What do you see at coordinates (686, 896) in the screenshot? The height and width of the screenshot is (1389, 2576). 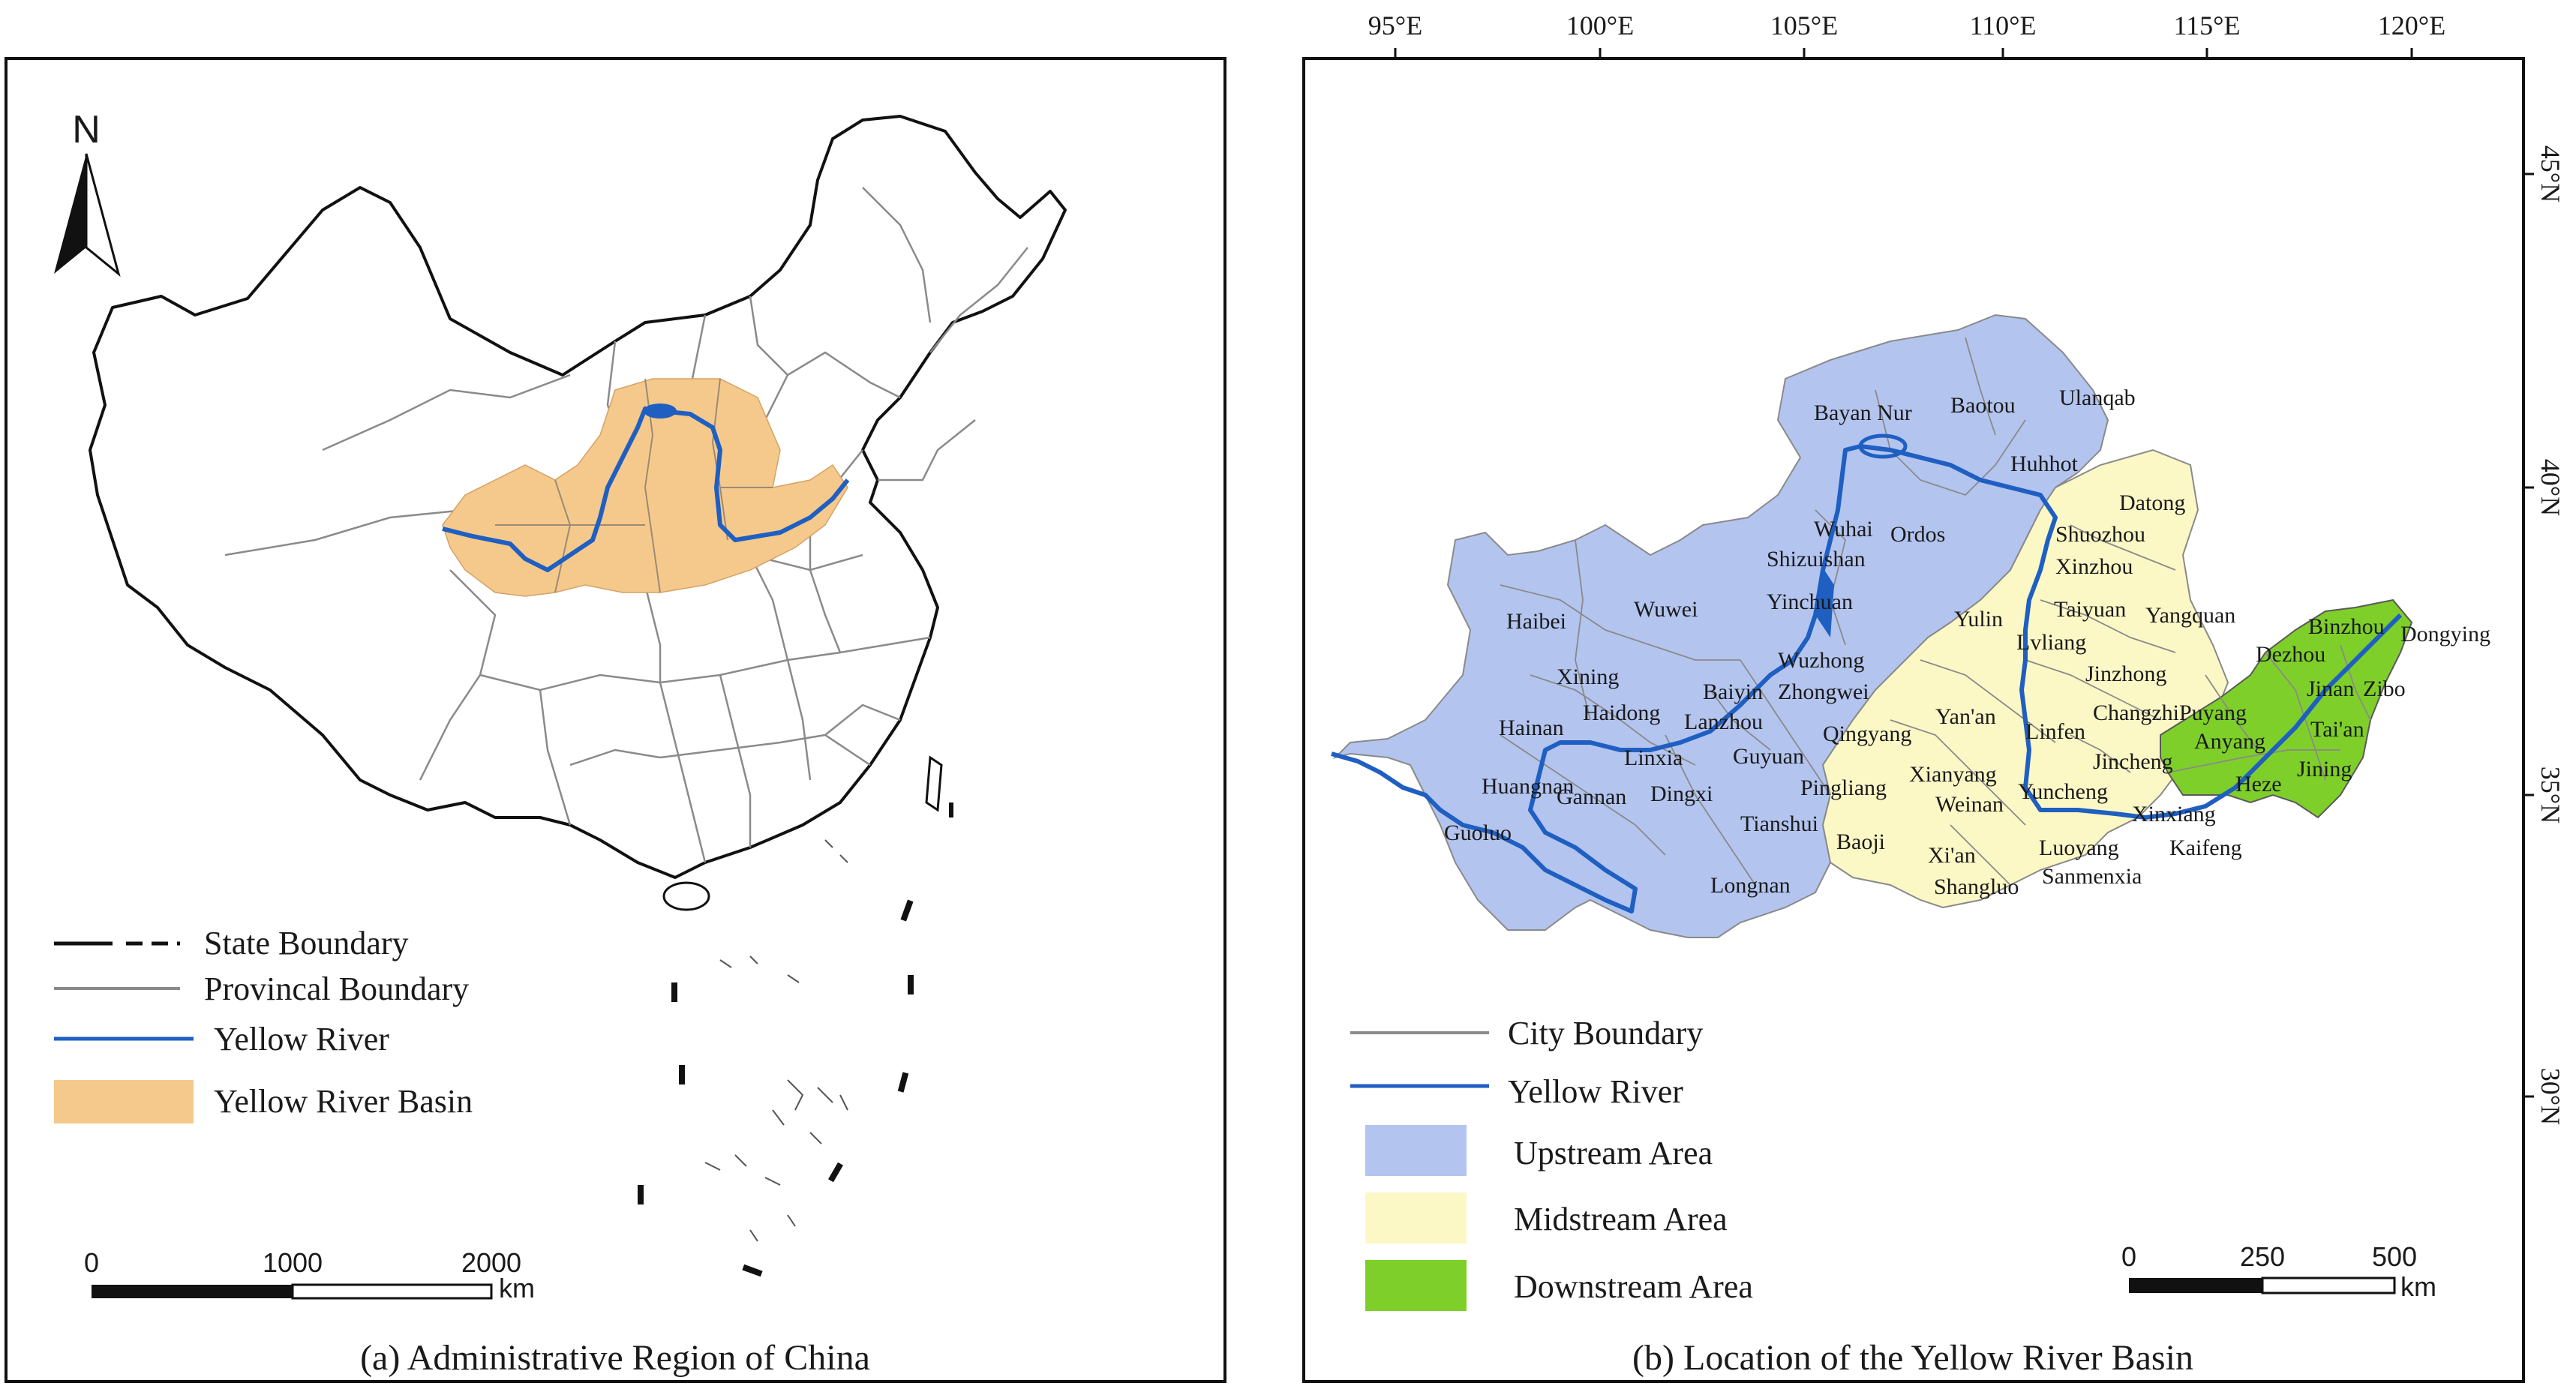 I see `hainan-island` at bounding box center [686, 896].